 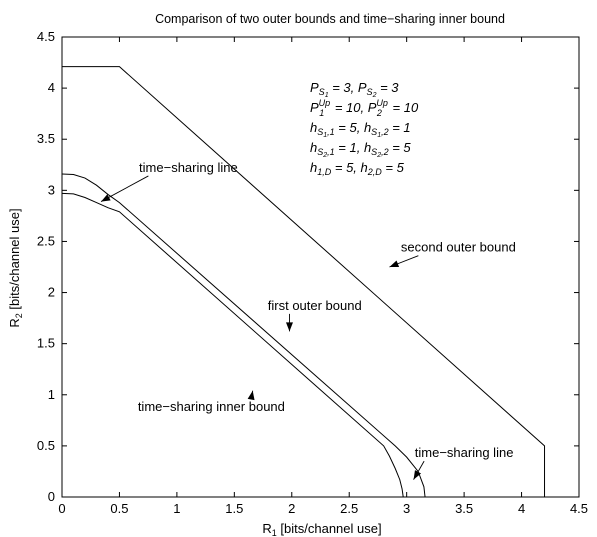 What do you see at coordinates (61, 508) in the screenshot?
I see `x-tick-label: 0` at bounding box center [61, 508].